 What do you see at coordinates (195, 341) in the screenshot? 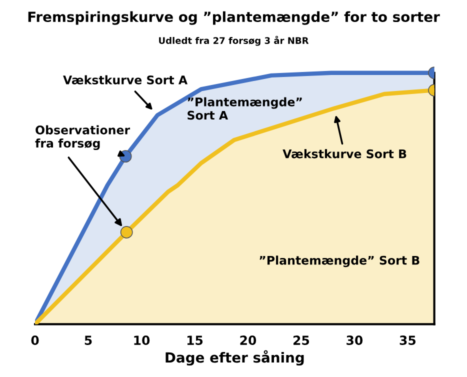
I see `x-tick-label: 15` at bounding box center [195, 341].